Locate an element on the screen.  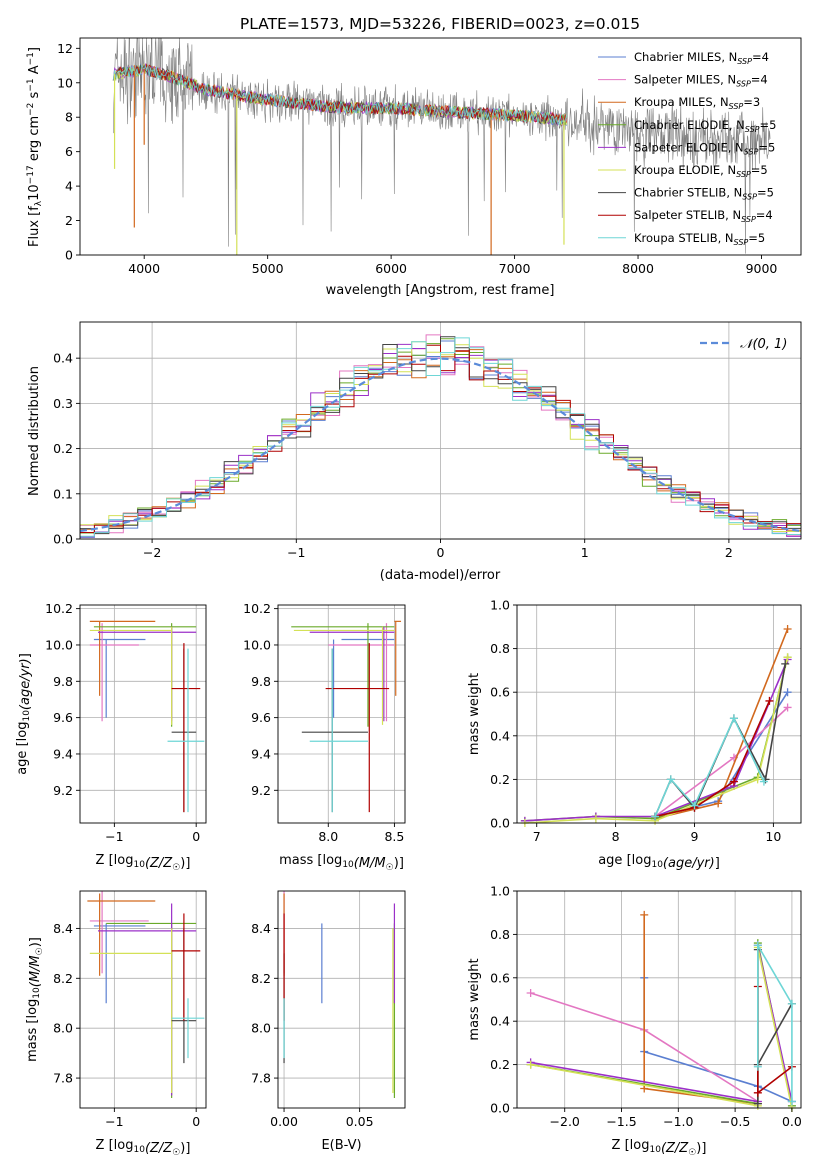
y-tick-label: 0.1 is located at coordinates (63, 493).